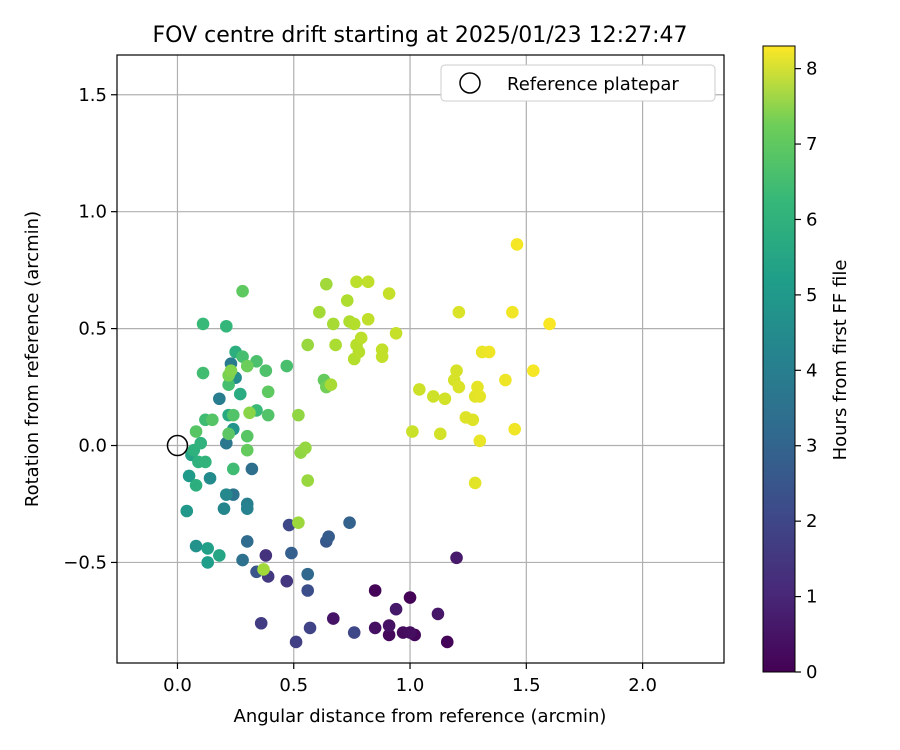 The image size is (900, 750). I want to click on colorbar-tick-label: 5, so click(811, 295).